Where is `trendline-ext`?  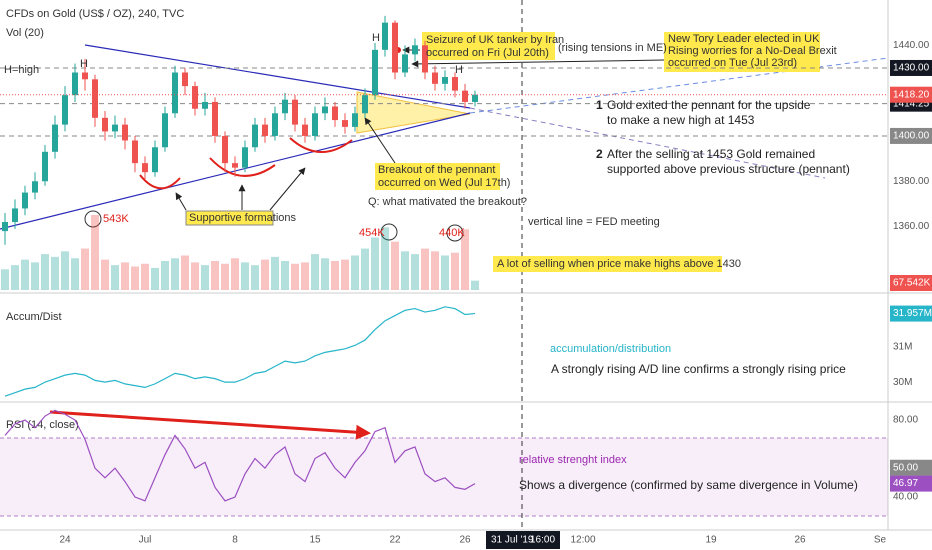
trendline-ext is located at coordinates (647, 143).